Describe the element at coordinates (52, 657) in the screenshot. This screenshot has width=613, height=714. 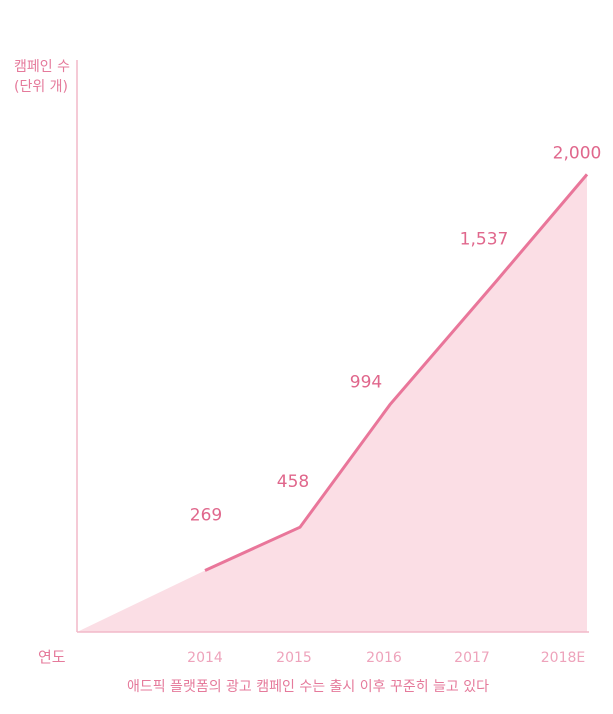
I see `x-axis-label: 연도` at that location.